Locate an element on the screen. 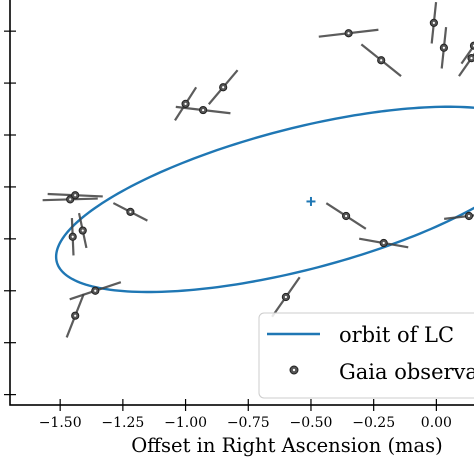 This screenshot has width=474, height=474. x-tick-label: −1.25 is located at coordinates (122, 423).